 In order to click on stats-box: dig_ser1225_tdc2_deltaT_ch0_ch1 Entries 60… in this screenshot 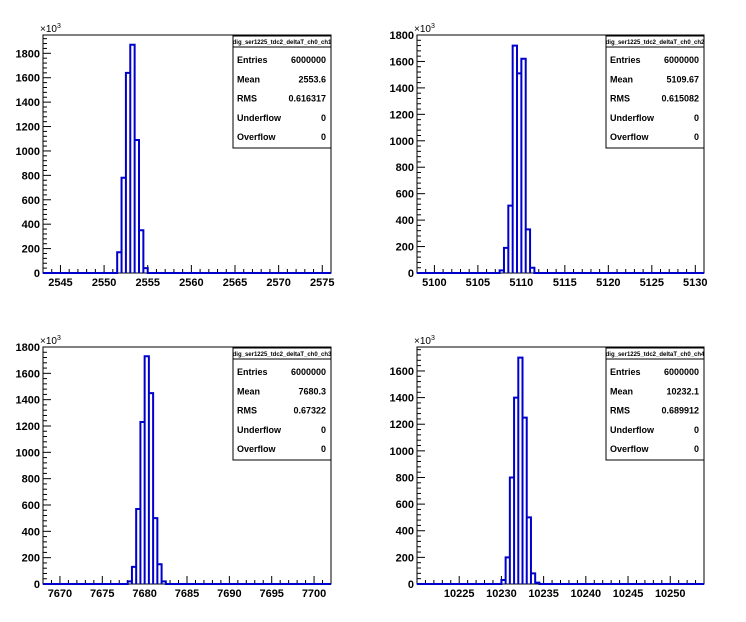, I will do `click(282, 92)`.